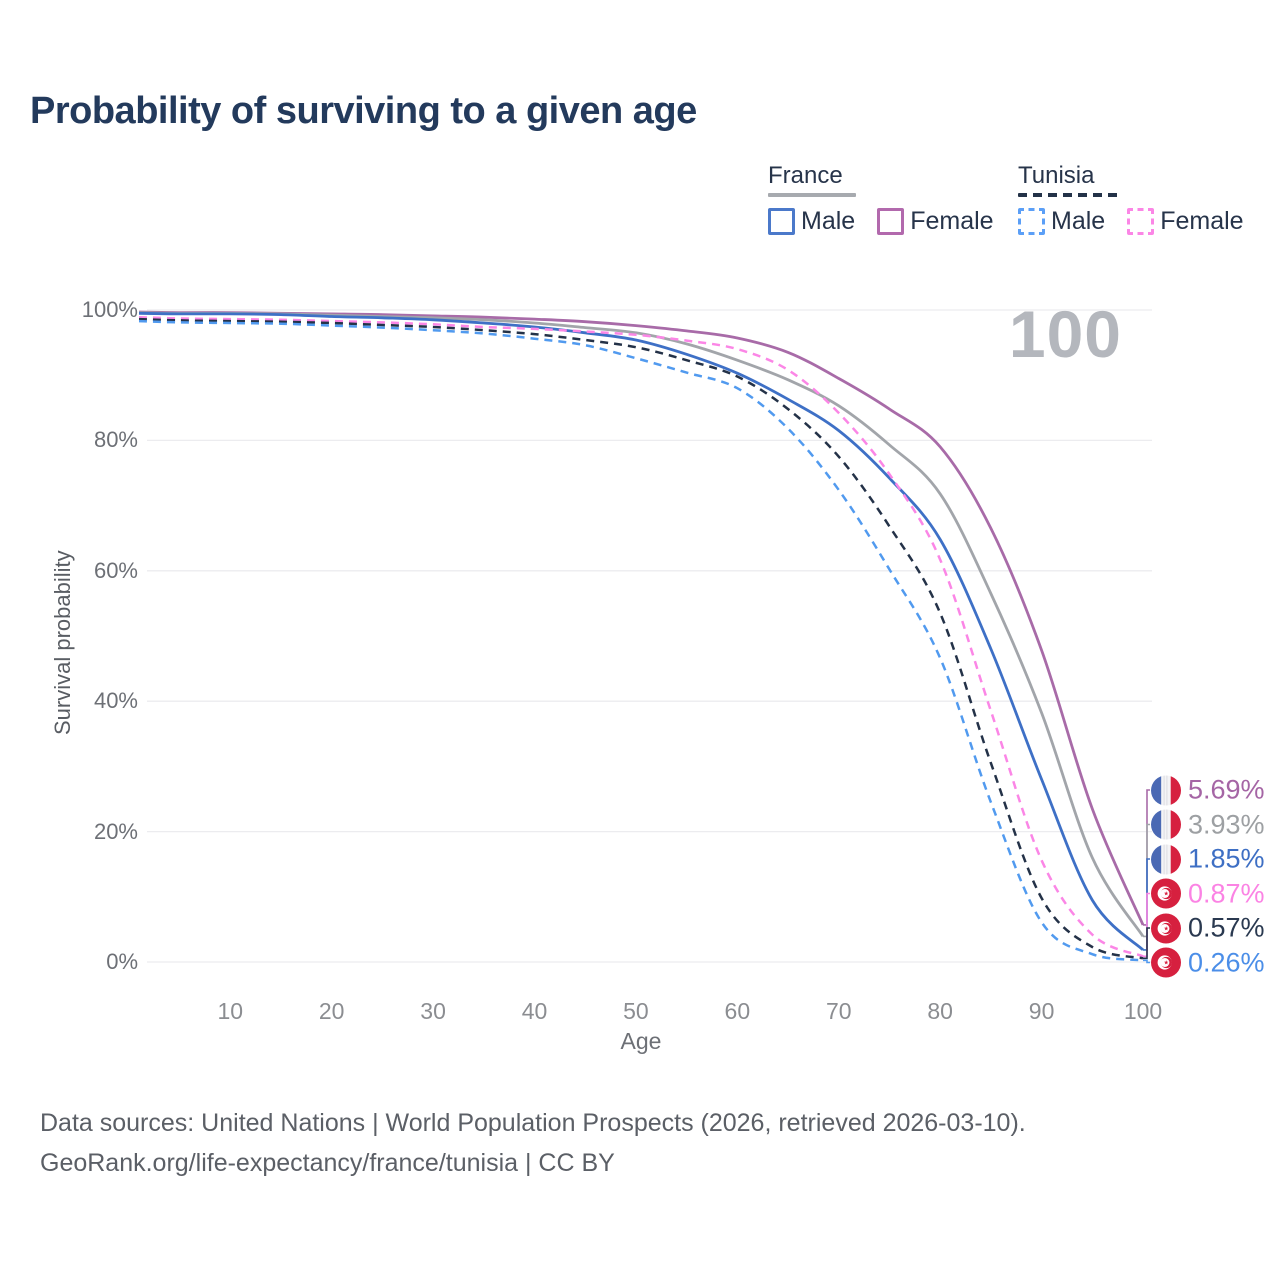  Describe the element at coordinates (1041, 1011) in the screenshot. I see `x-tick-label: 90` at that location.